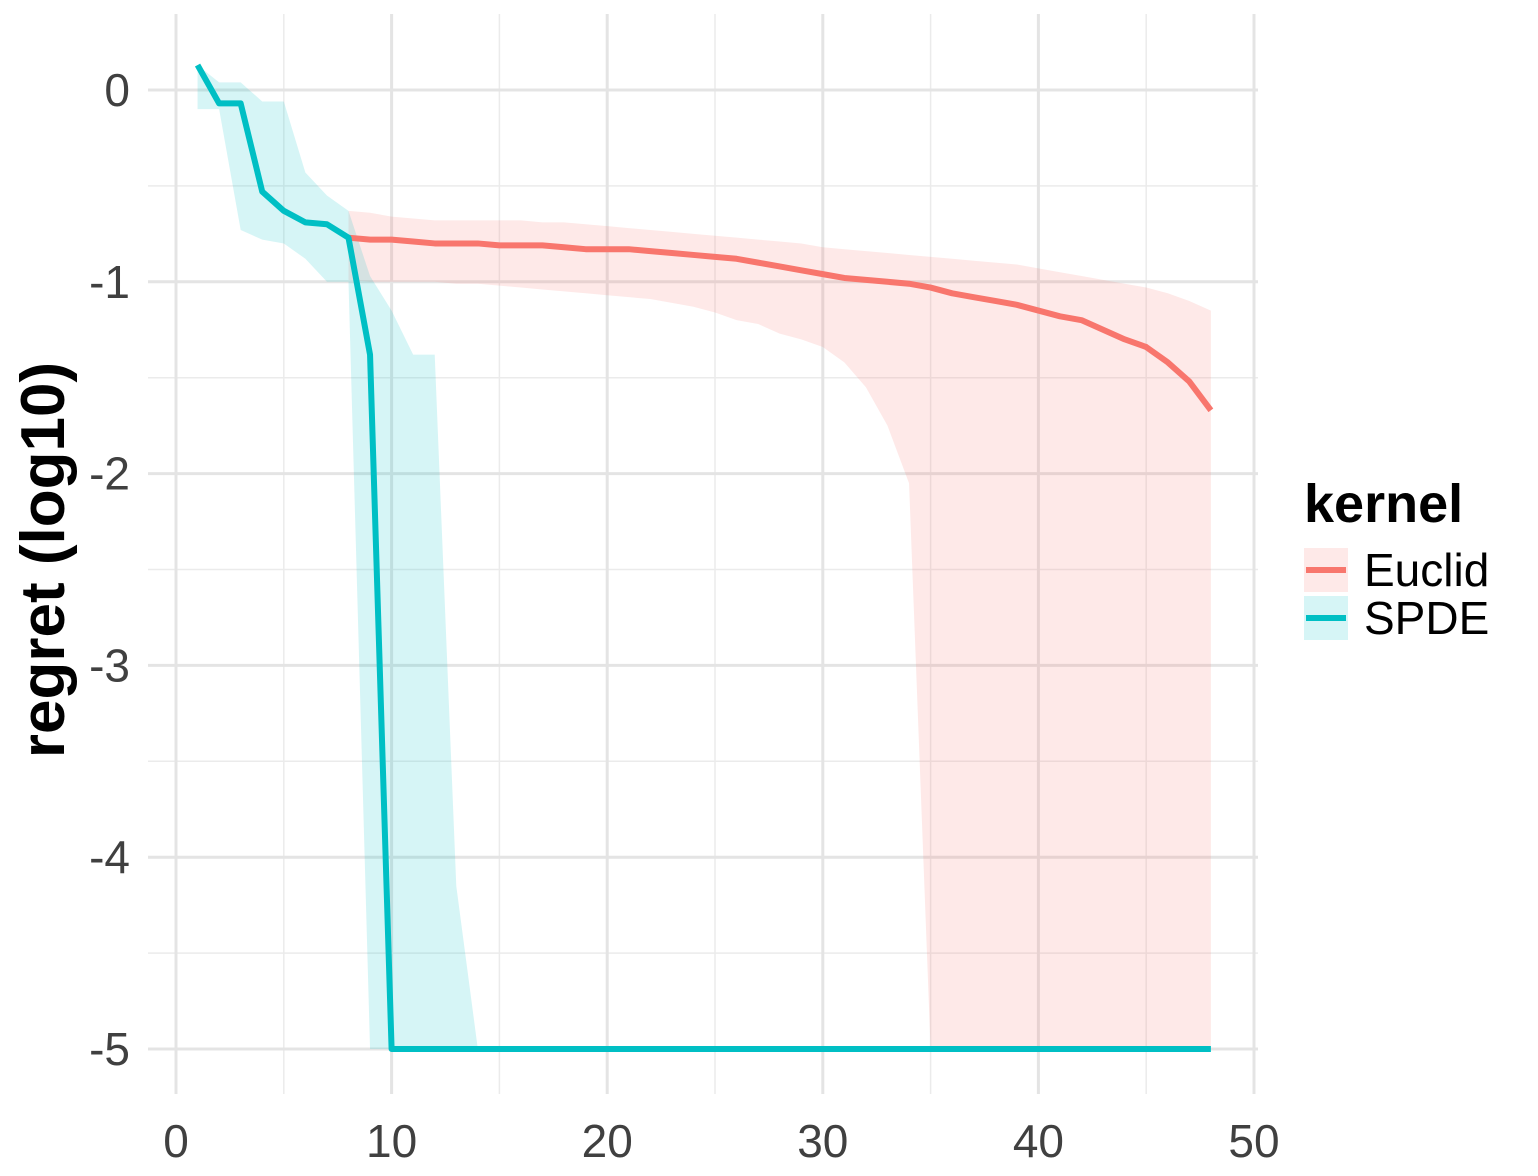  Describe the element at coordinates (607, 1141) in the screenshot. I see `x-tick-label: 20` at that location.